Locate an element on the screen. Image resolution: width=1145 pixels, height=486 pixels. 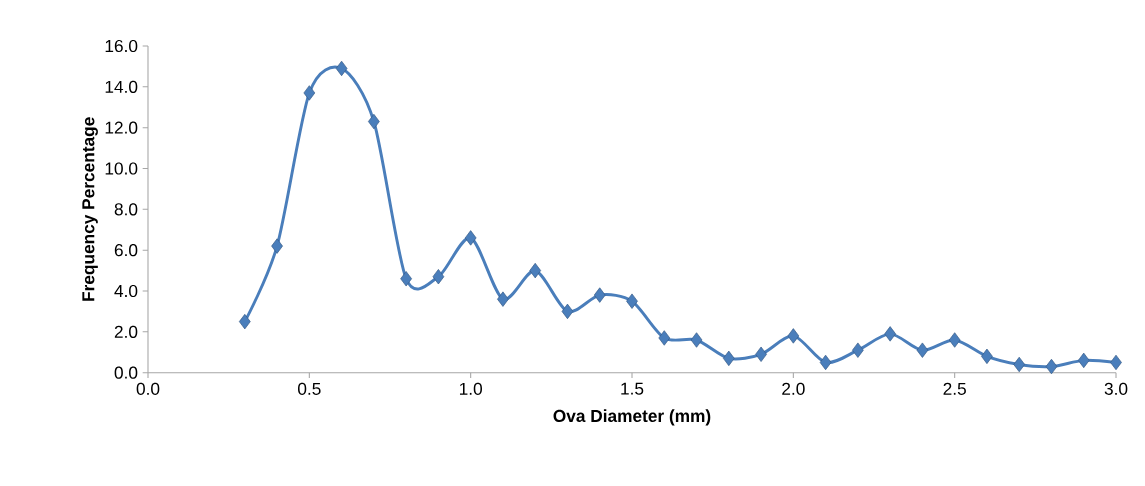
y-tick-label: 12.0 is located at coordinates (121, 127).